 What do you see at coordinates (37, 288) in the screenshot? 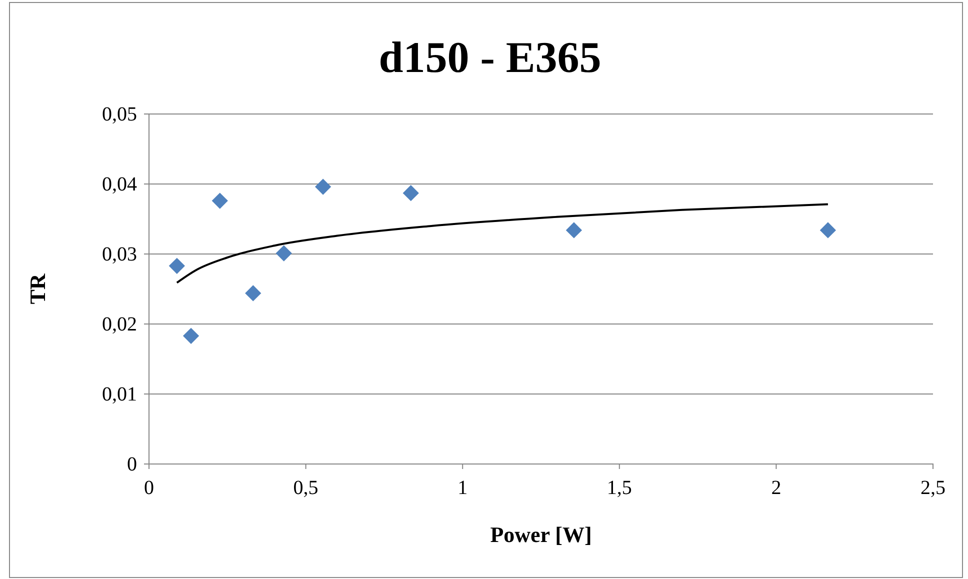
I see `y-axis-title: TR` at bounding box center [37, 288].